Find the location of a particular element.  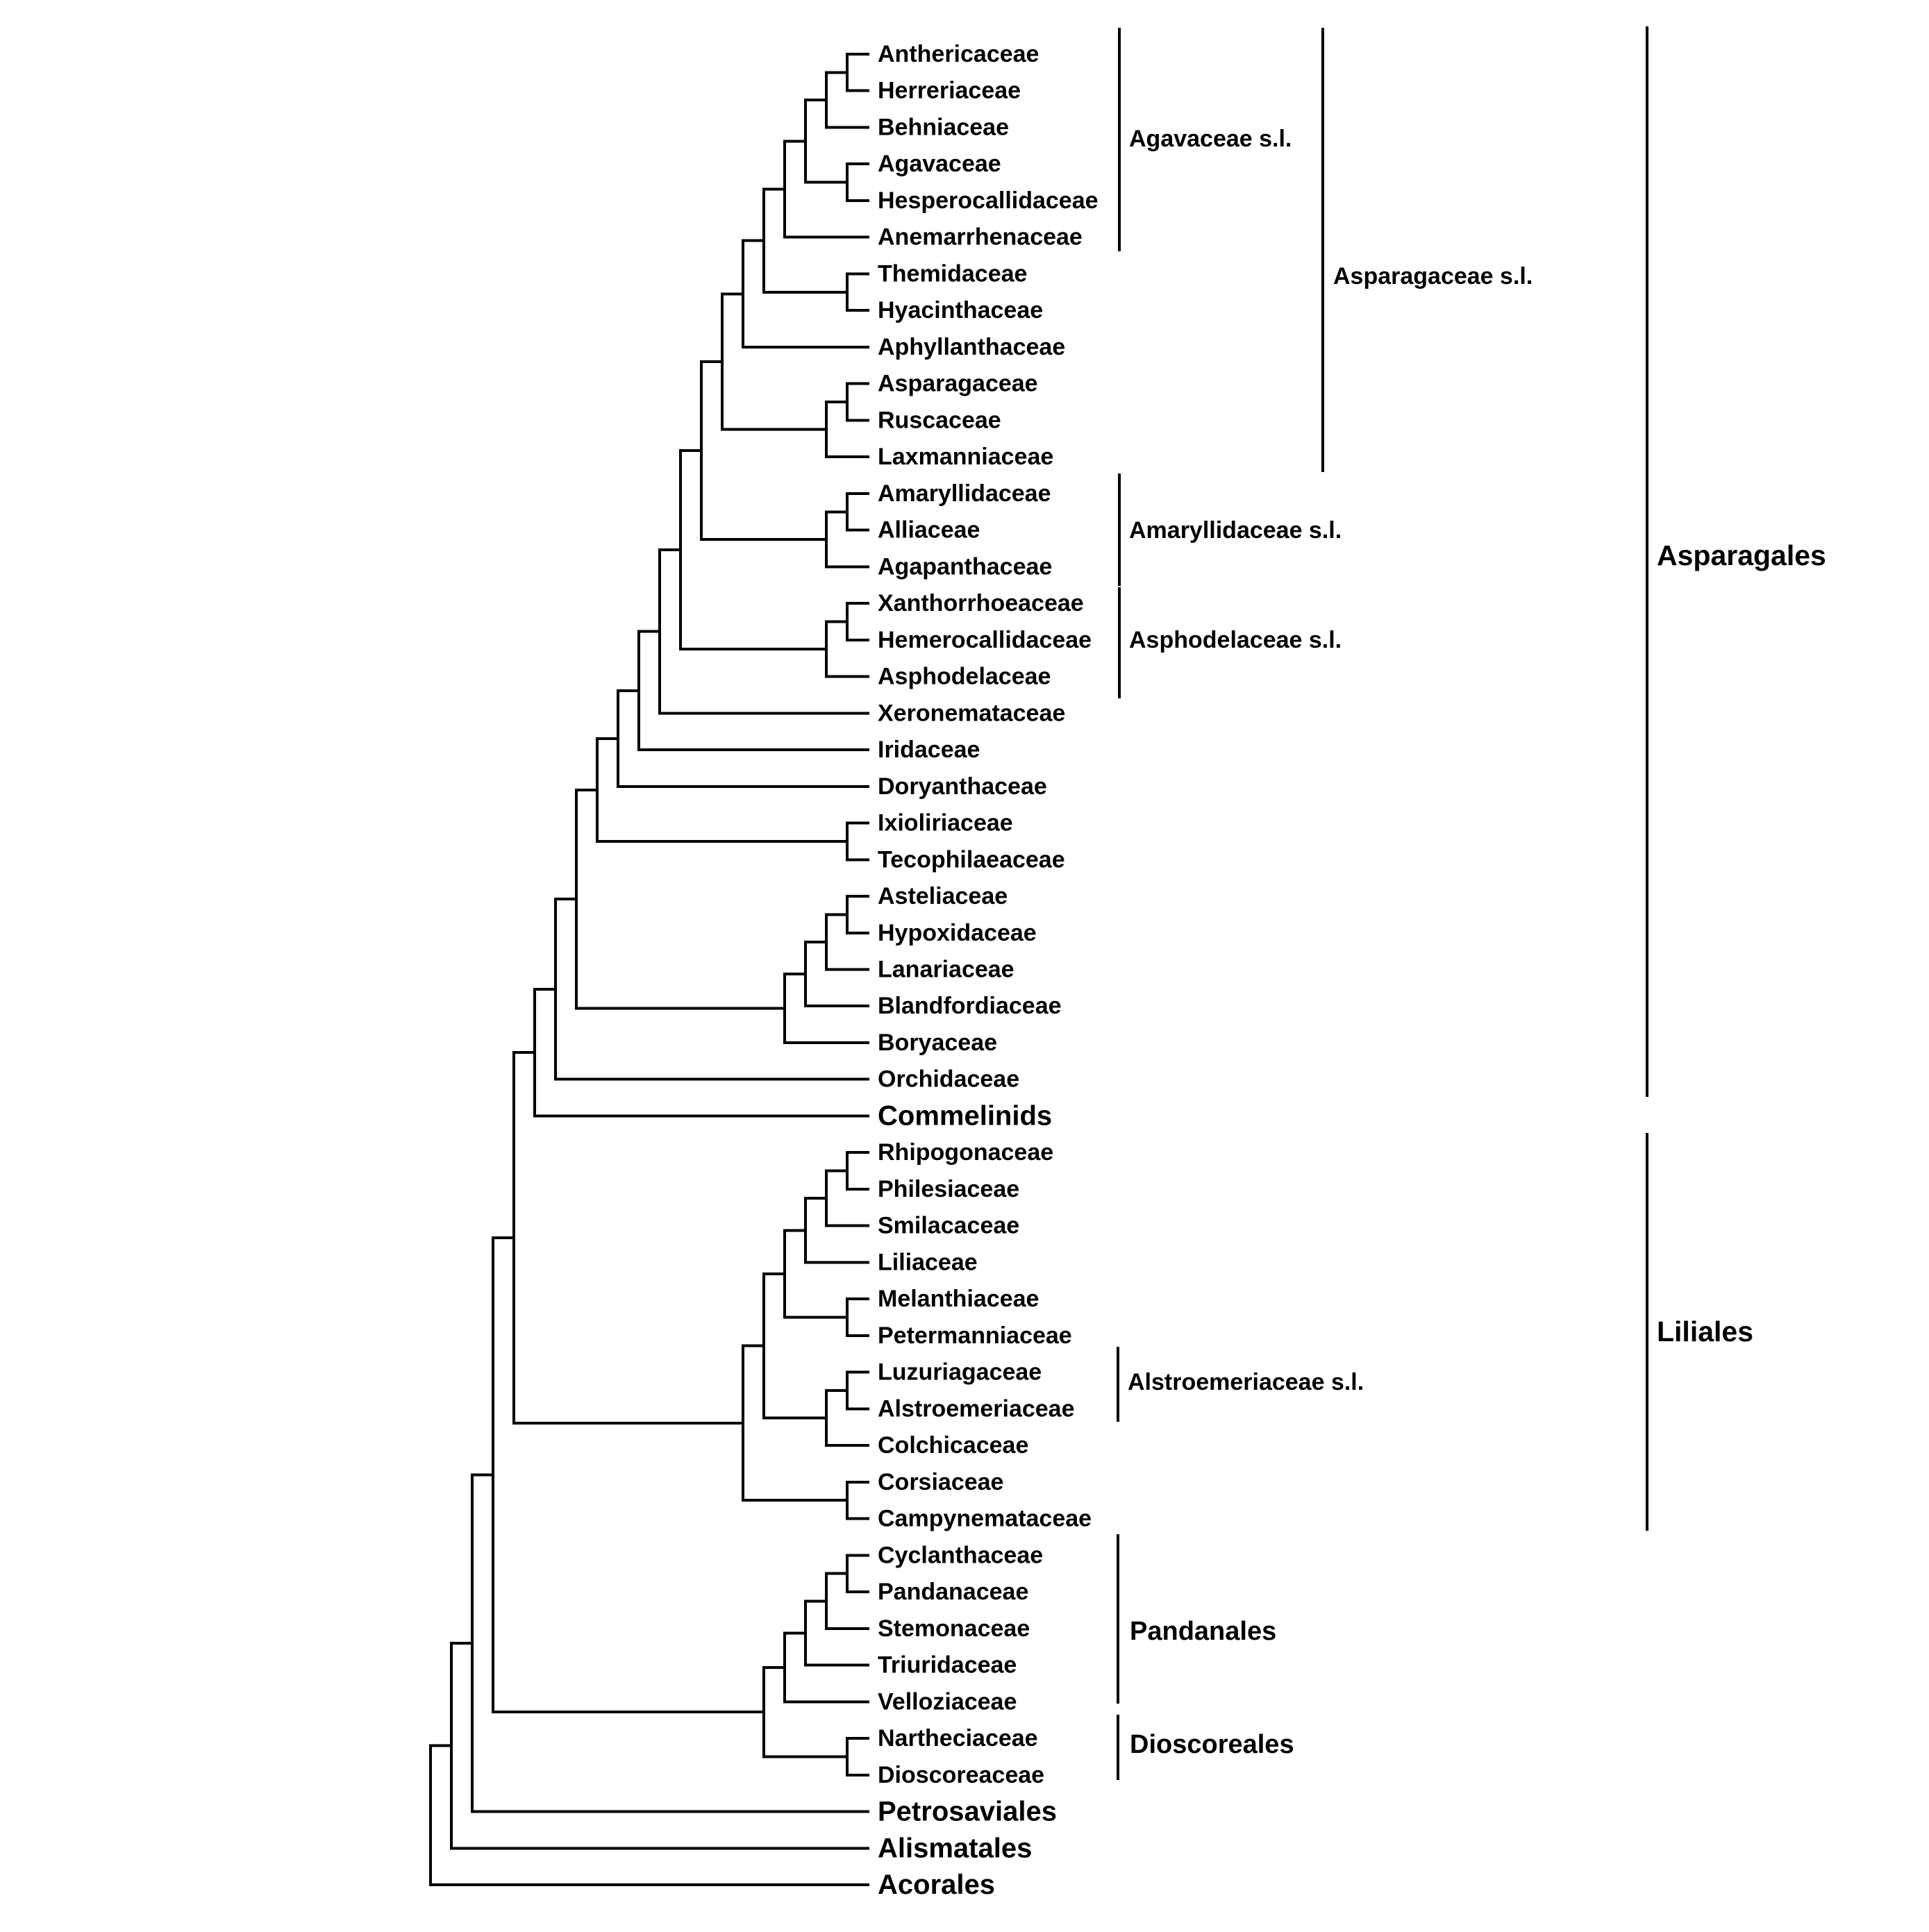

clade-bracket-label: Alstroemeriaceae s.l. is located at coordinates (1246, 1382).